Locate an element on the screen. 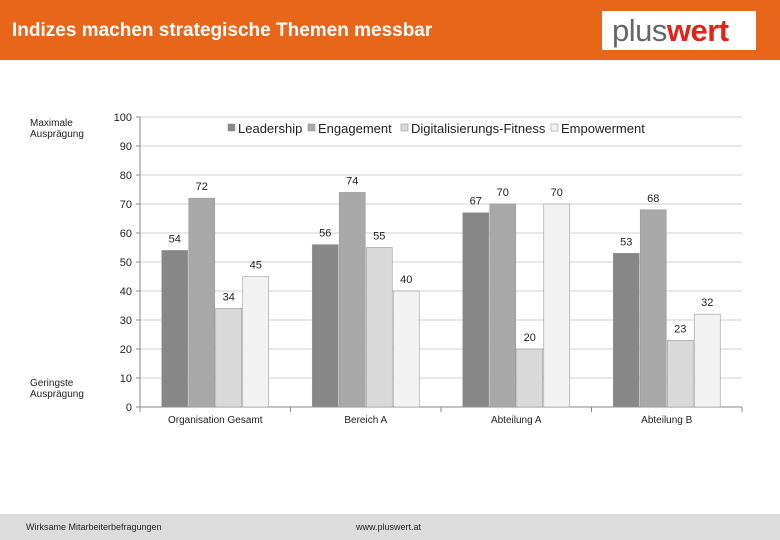  data-label: 32 is located at coordinates (707, 303).